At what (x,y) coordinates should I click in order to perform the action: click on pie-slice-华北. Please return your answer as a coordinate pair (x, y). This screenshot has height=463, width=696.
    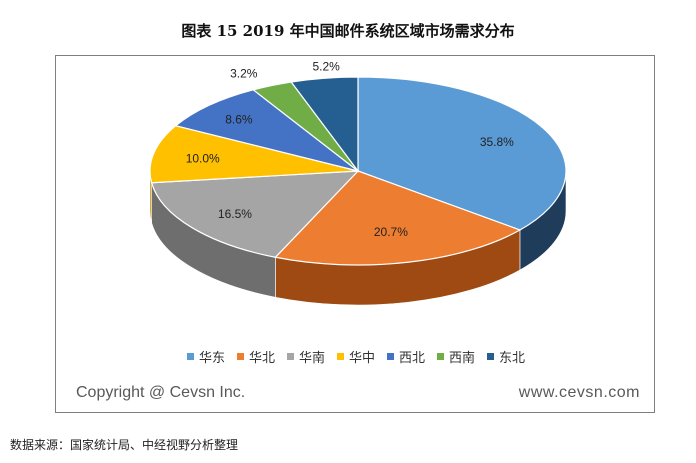
    Looking at the image, I should click on (398, 218).